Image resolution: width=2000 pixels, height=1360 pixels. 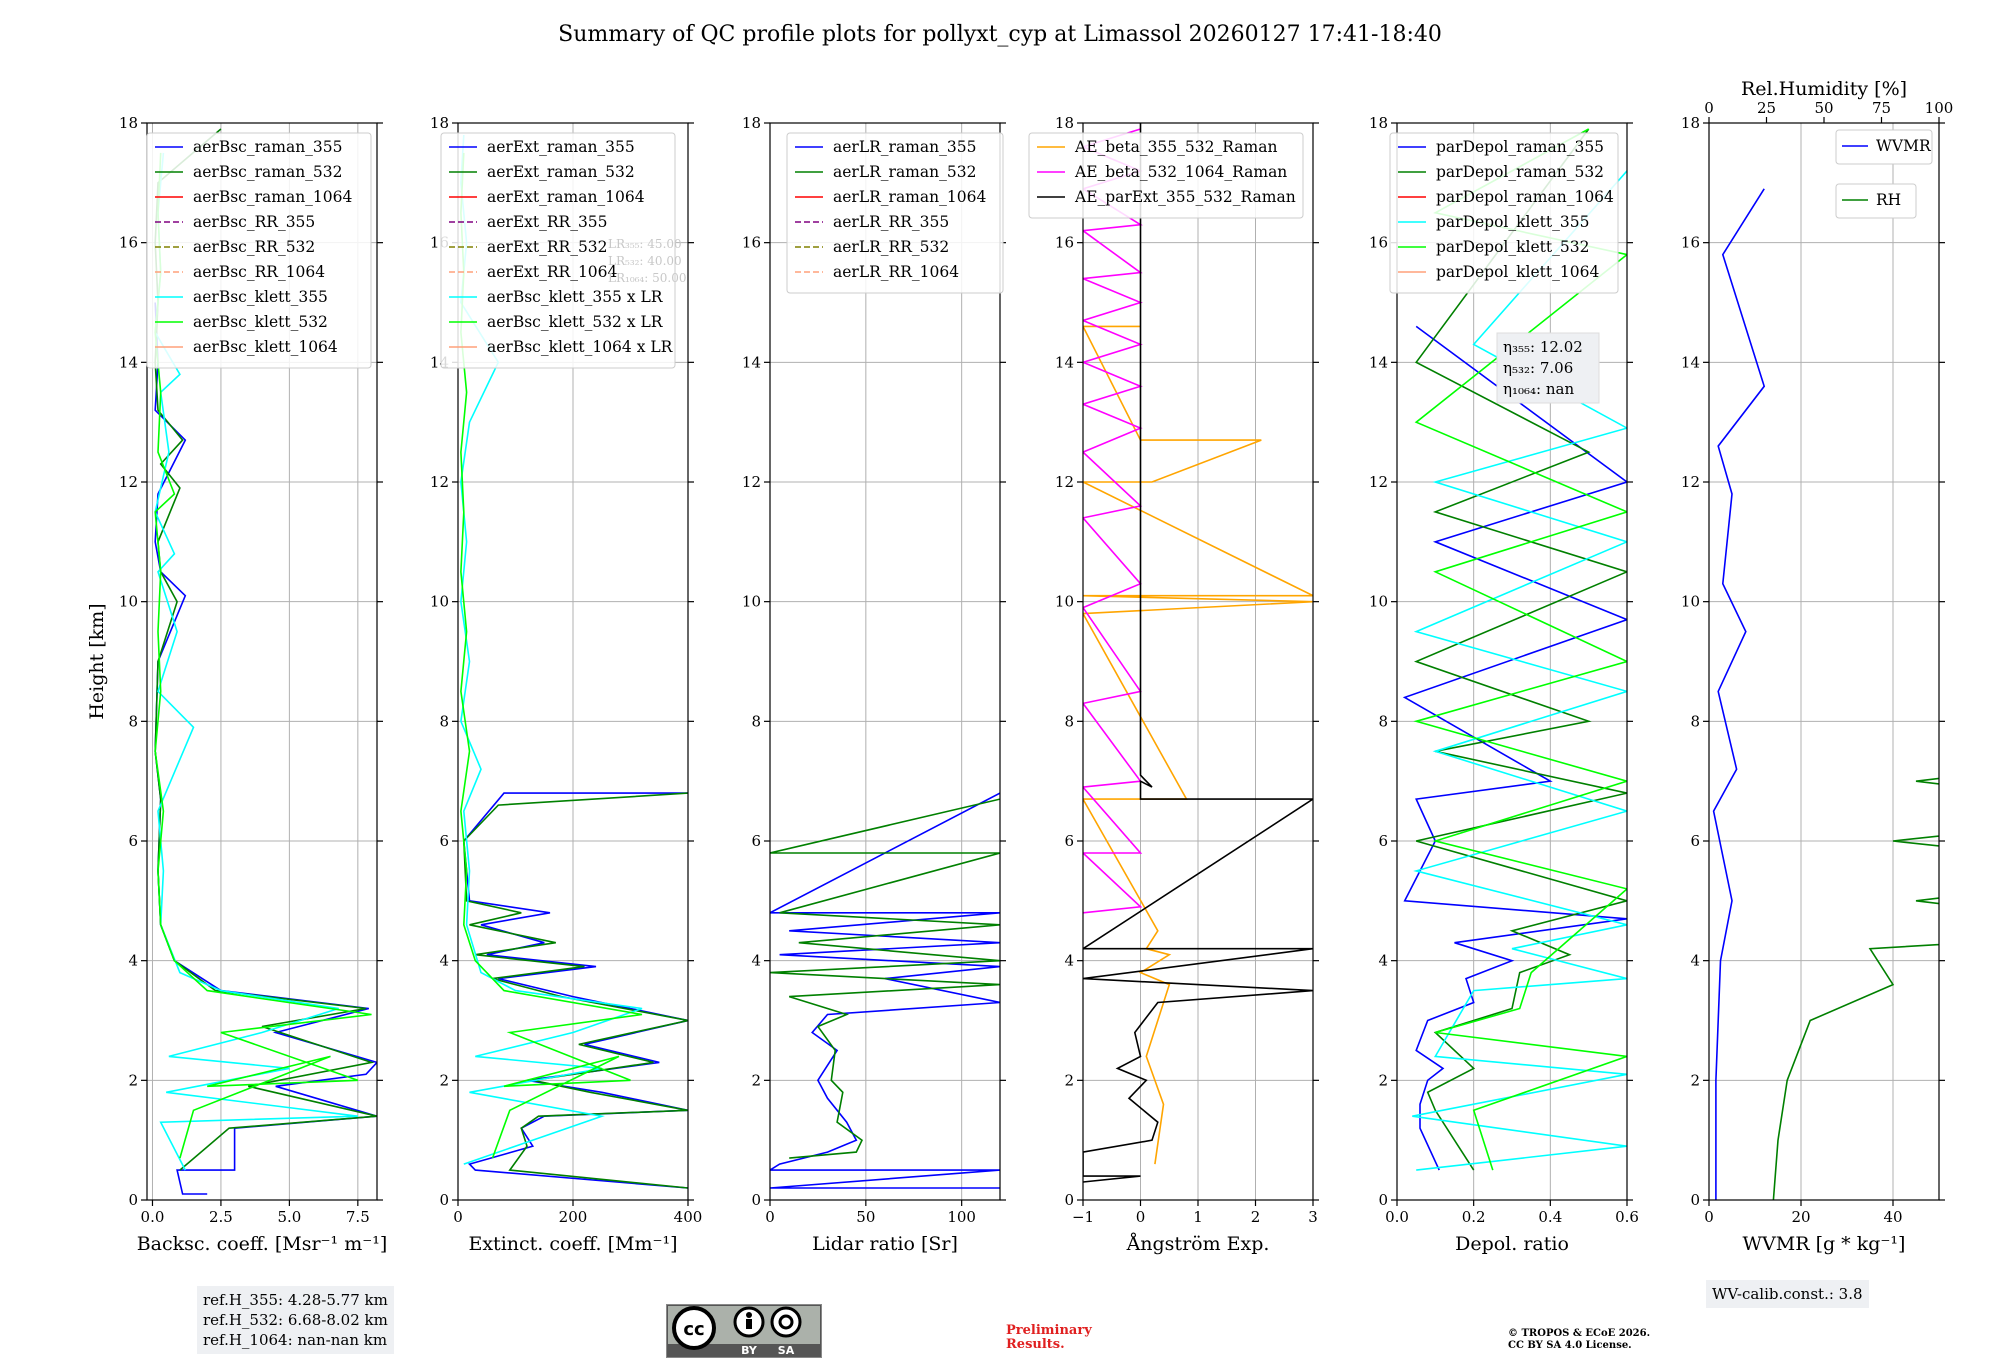 What do you see at coordinates (295, 1300) in the screenshot?
I see `ref-height-355: ref.H_355: 4.28-5.77 km` at bounding box center [295, 1300].